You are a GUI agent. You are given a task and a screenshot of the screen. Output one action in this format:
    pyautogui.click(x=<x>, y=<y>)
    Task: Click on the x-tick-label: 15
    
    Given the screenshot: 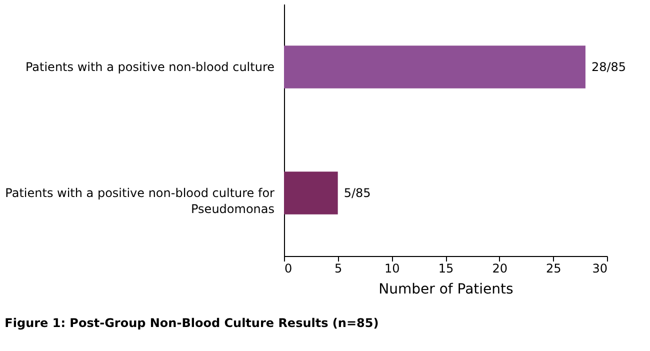 What is the action you would take?
    pyautogui.click(x=446, y=269)
    